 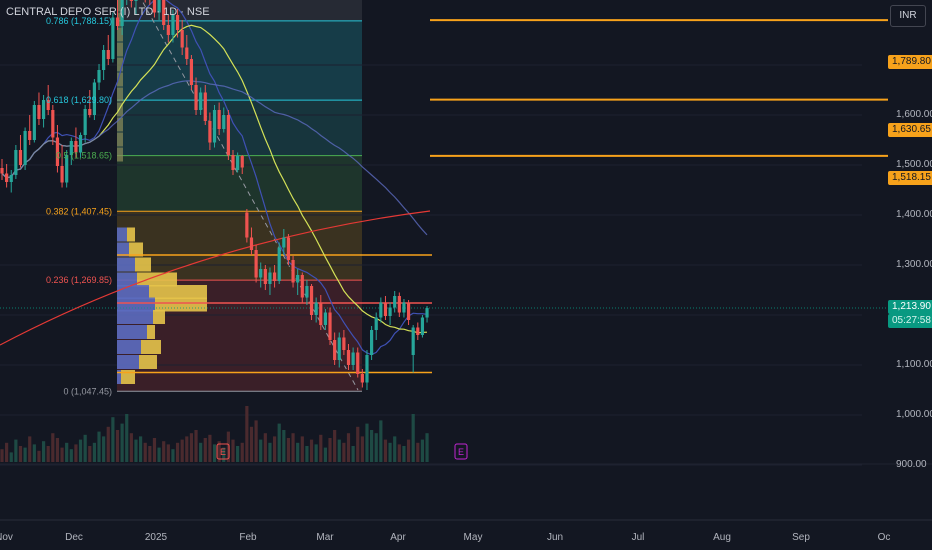 What do you see at coordinates (461, 451) in the screenshot?
I see `earnings-marker` at bounding box center [461, 451].